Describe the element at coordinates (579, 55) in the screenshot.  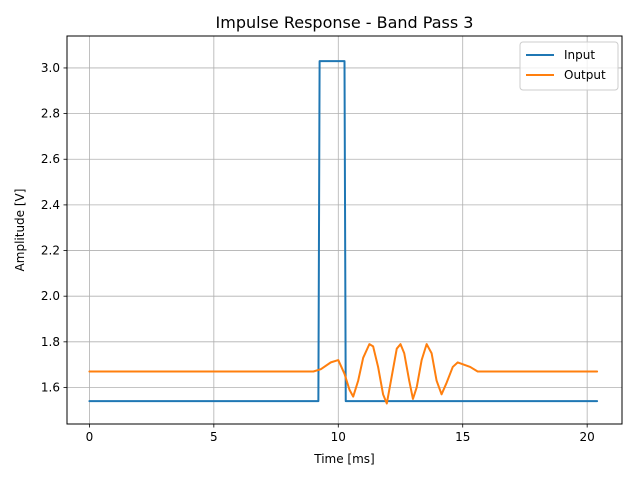
I see `legend-label-input: Input` at that location.